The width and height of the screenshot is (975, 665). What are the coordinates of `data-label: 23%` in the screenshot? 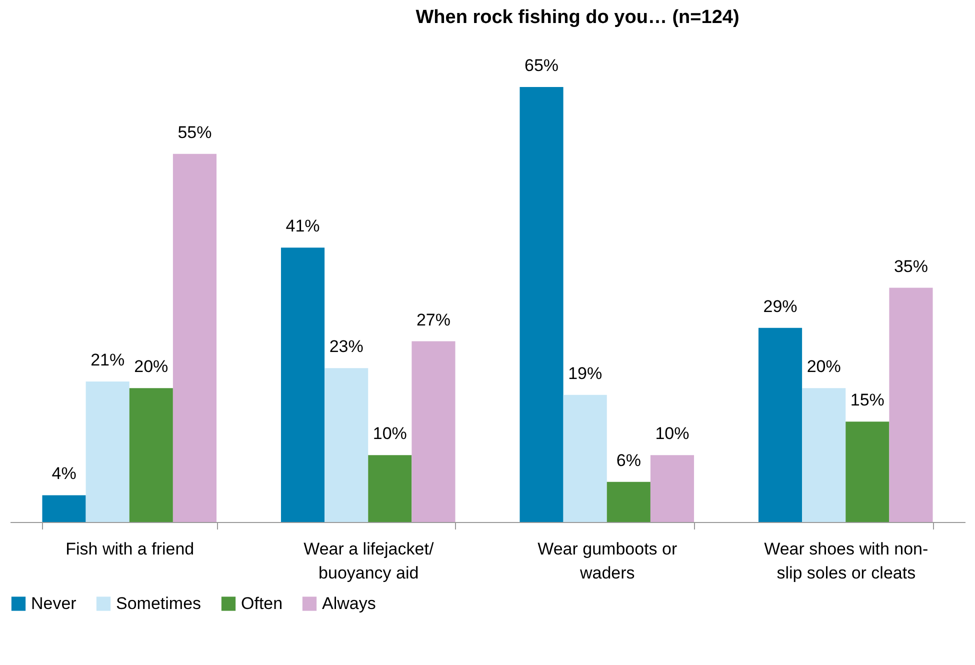 It's located at (346, 346).